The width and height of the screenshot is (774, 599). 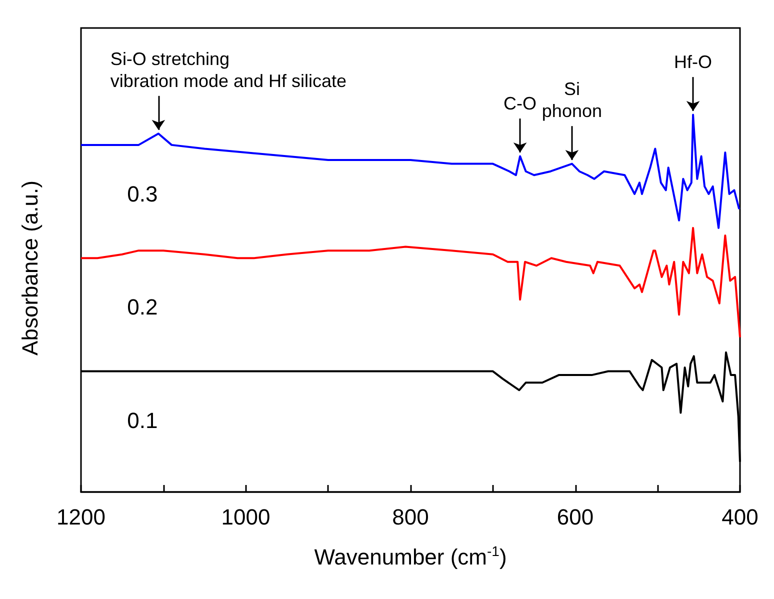 I want to click on x-tick-label: 400, so click(x=740, y=517).